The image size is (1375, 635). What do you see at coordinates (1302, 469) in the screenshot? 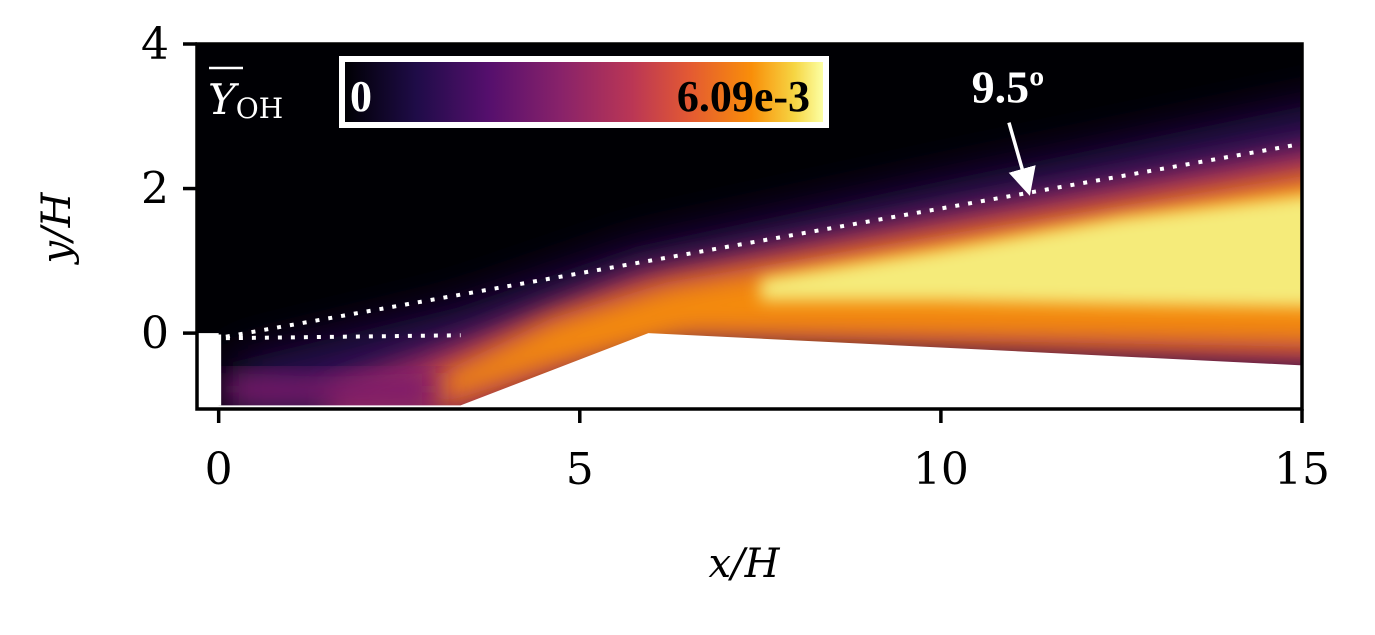
I see `x-tick-label: 15` at bounding box center [1302, 469].